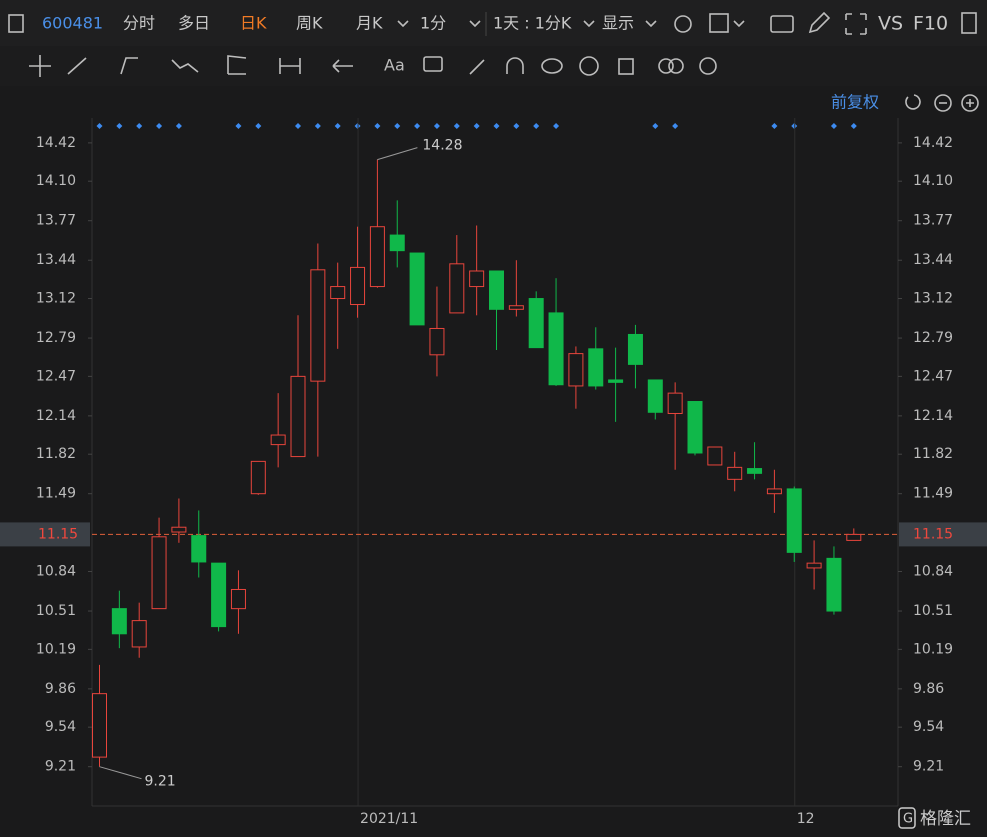 The width and height of the screenshot is (987, 837). What do you see at coordinates (56, 416) in the screenshot?
I see `y-tick-label: 12.14` at bounding box center [56, 416].